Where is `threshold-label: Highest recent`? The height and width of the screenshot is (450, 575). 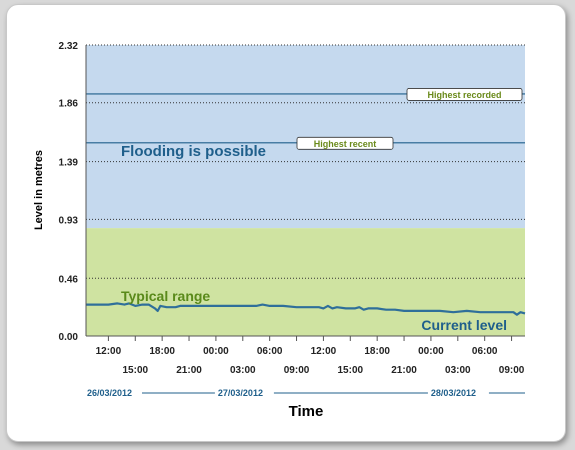 threshold-label: Highest recent is located at coordinates (345, 144).